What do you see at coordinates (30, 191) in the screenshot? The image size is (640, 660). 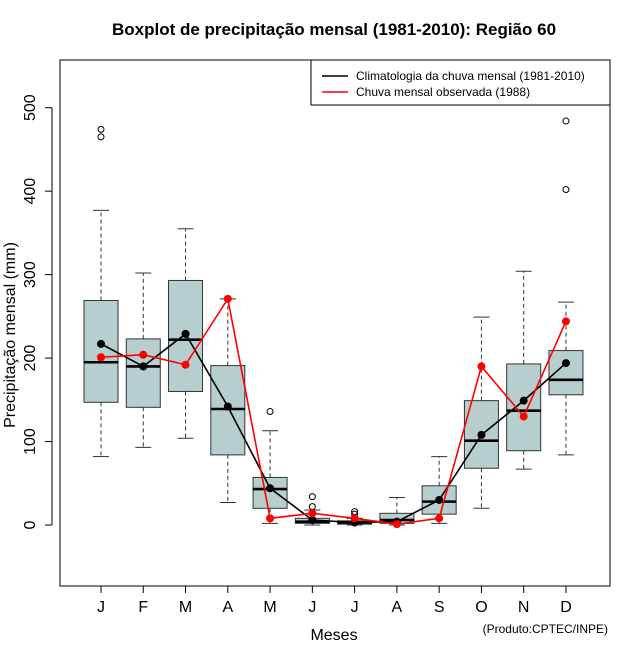 I see `y-tick-label: 400` at bounding box center [30, 191].